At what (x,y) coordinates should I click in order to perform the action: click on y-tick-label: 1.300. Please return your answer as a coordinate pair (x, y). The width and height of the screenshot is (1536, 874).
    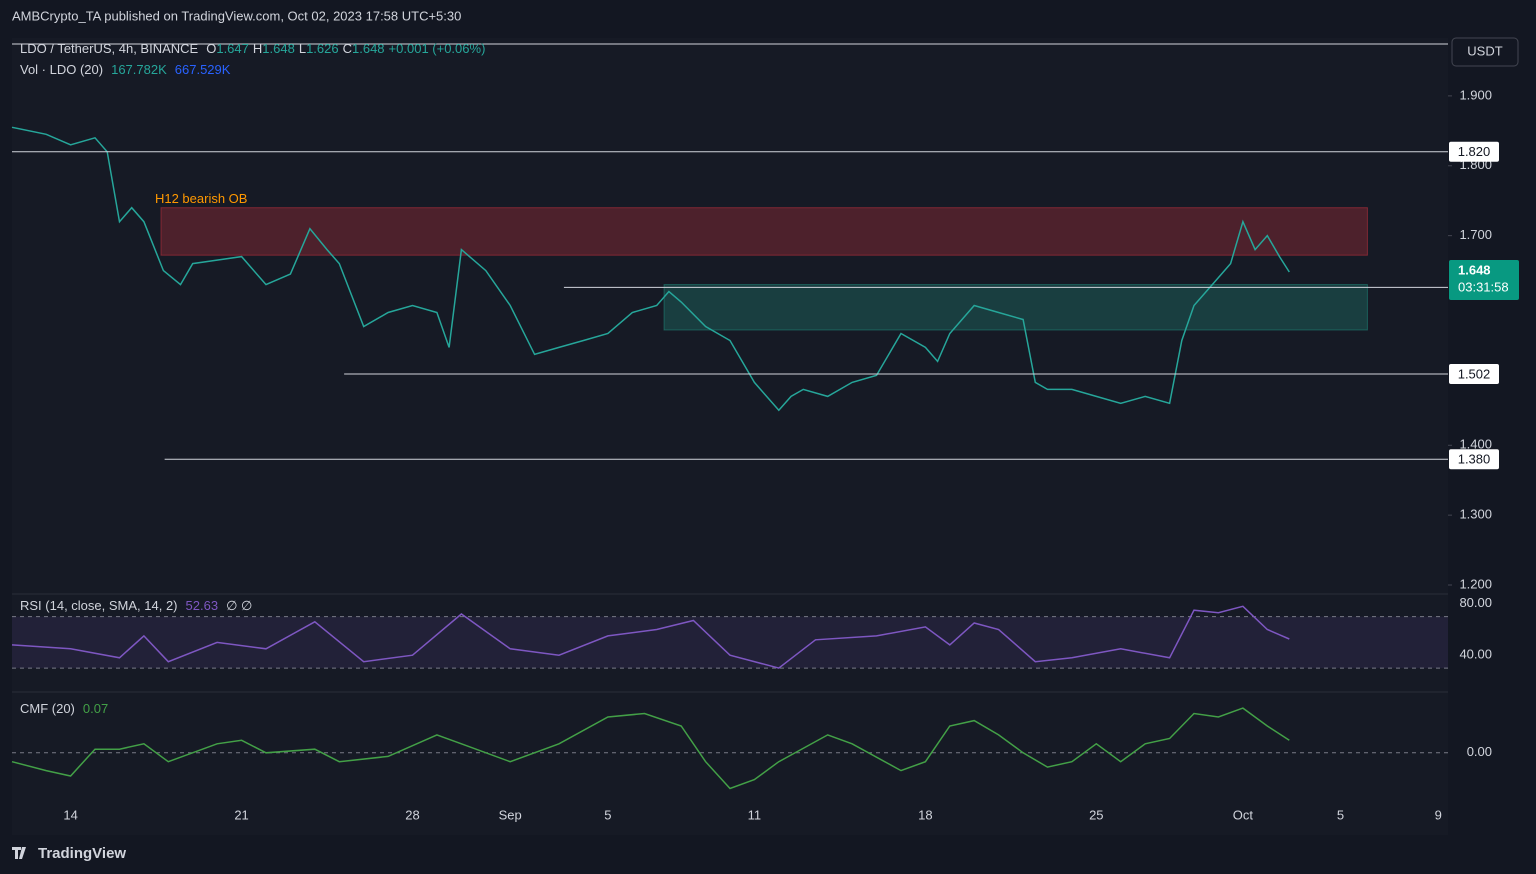
    Looking at the image, I should click on (1475, 514).